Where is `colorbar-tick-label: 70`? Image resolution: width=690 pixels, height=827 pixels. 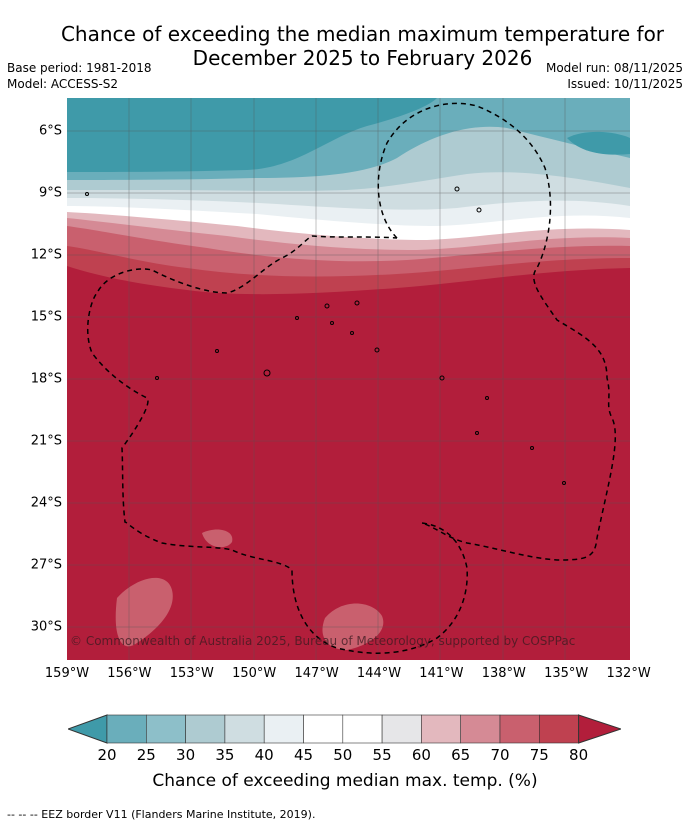 colorbar-tick-label: 70 is located at coordinates (500, 755).